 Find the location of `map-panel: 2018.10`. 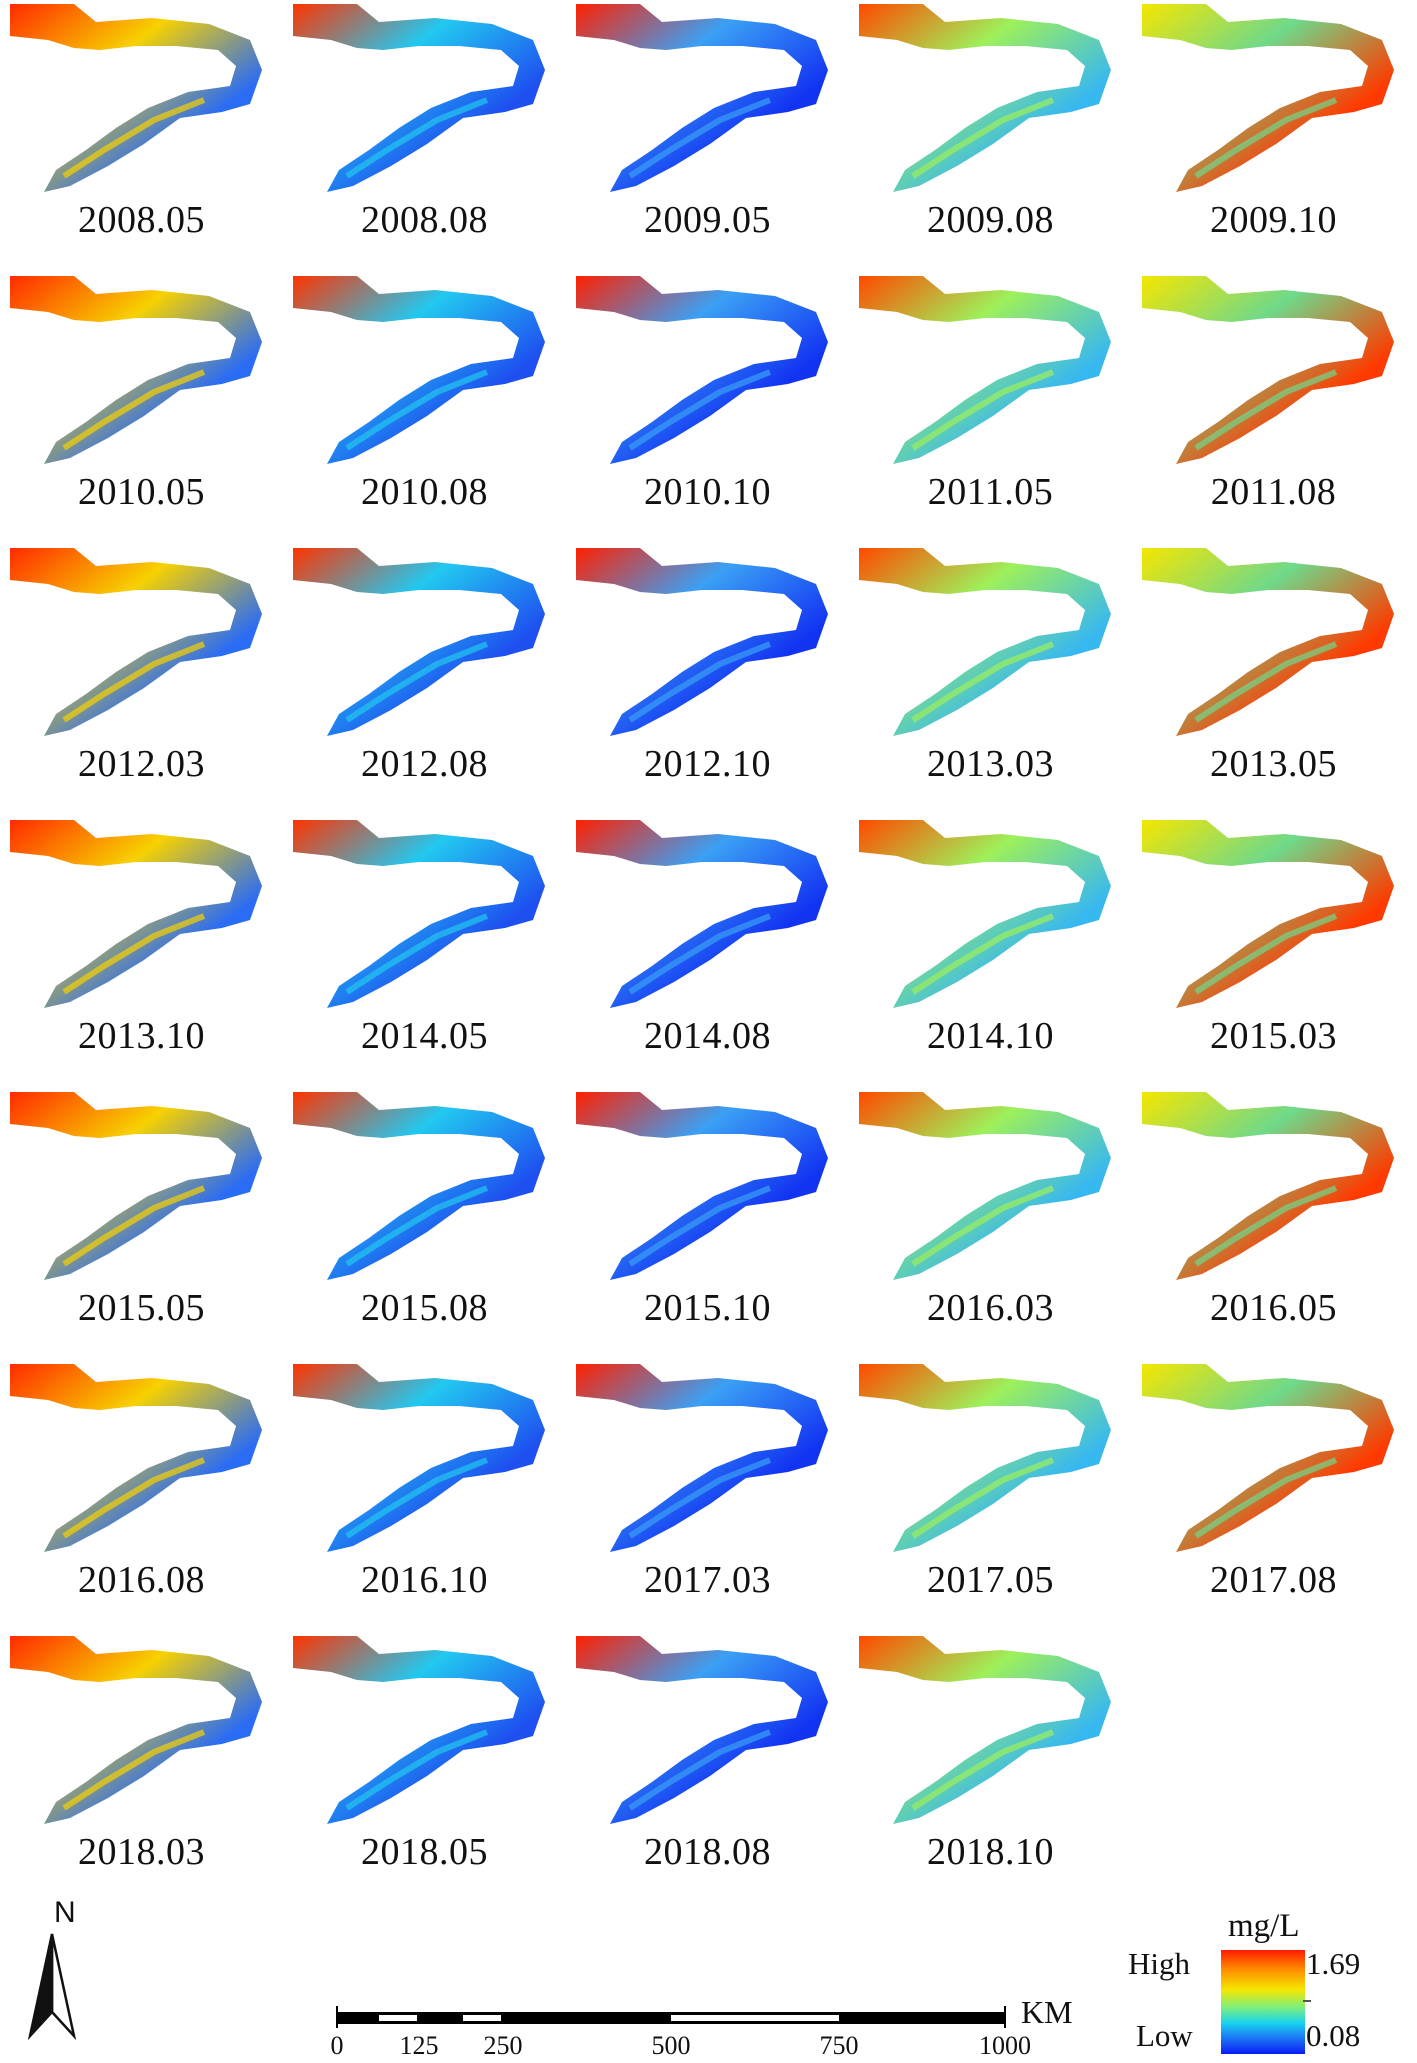

map-panel: 2018.10 is located at coordinates (990, 1768).